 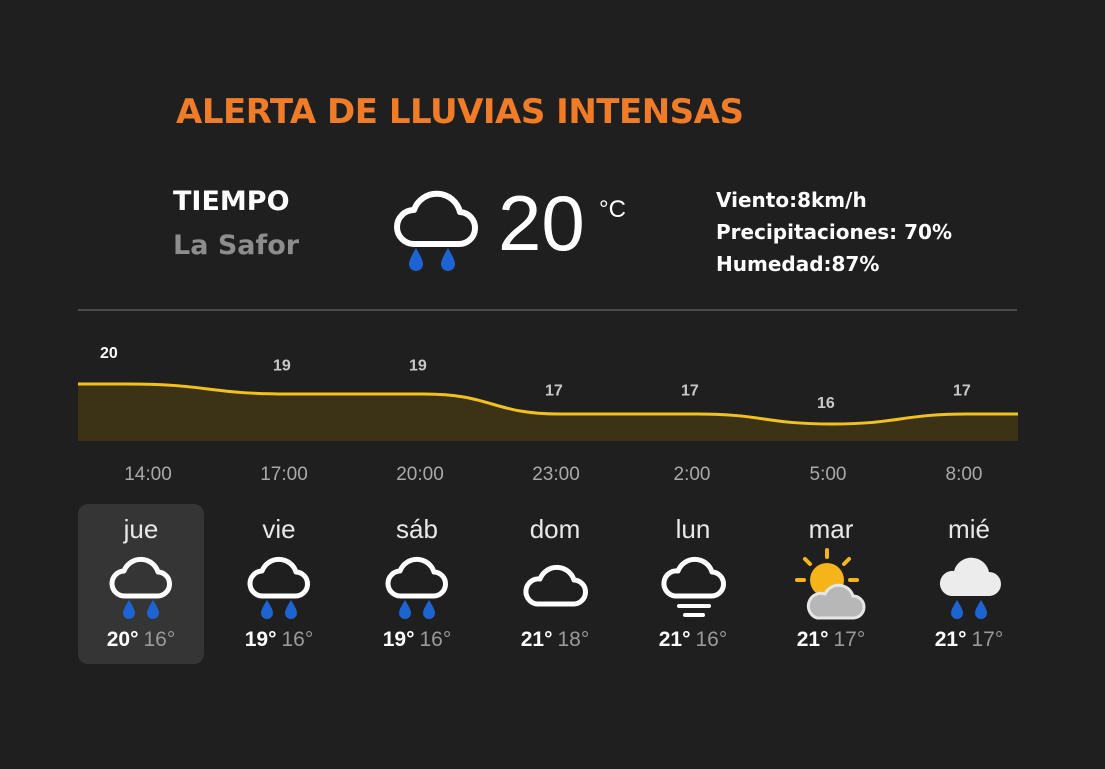 I want to click on day-card-mar: mar 21° 17°, so click(x=831, y=584).